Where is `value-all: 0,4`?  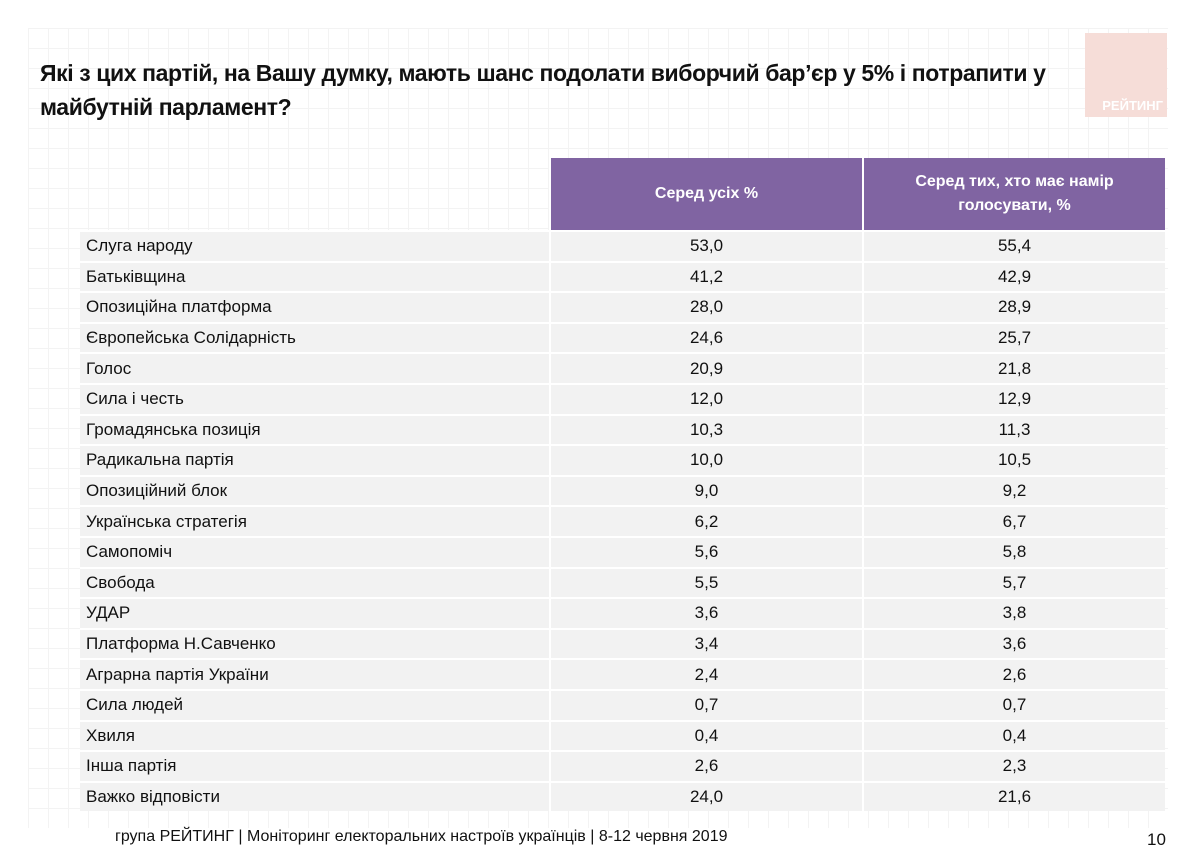 value-all: 0,4 is located at coordinates (706, 735).